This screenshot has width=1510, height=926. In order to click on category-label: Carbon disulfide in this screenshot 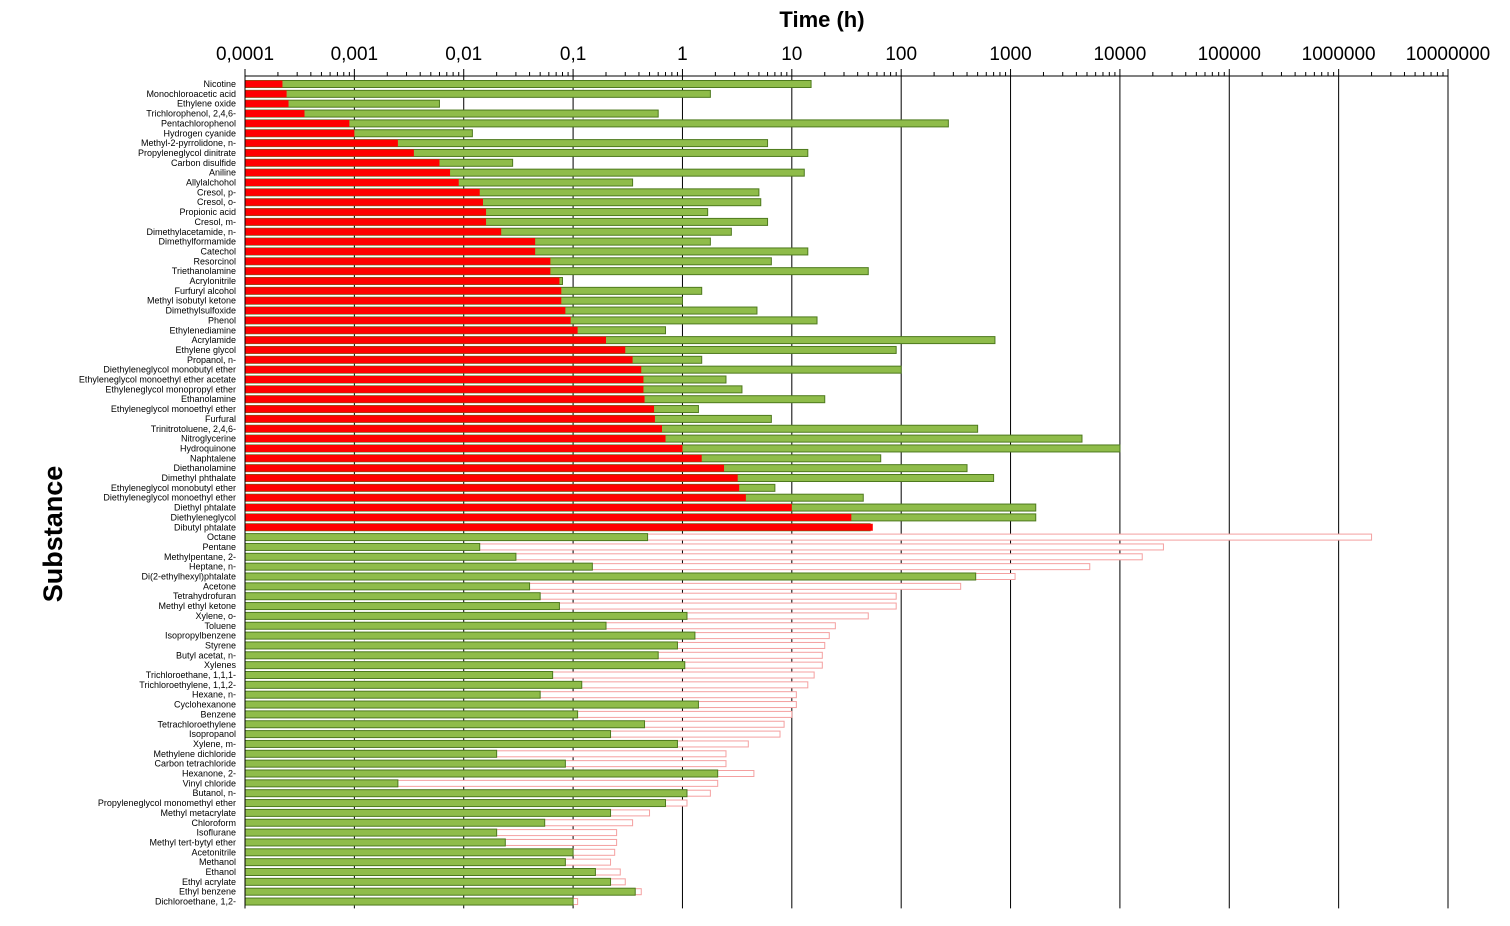, I will do `click(203, 163)`.